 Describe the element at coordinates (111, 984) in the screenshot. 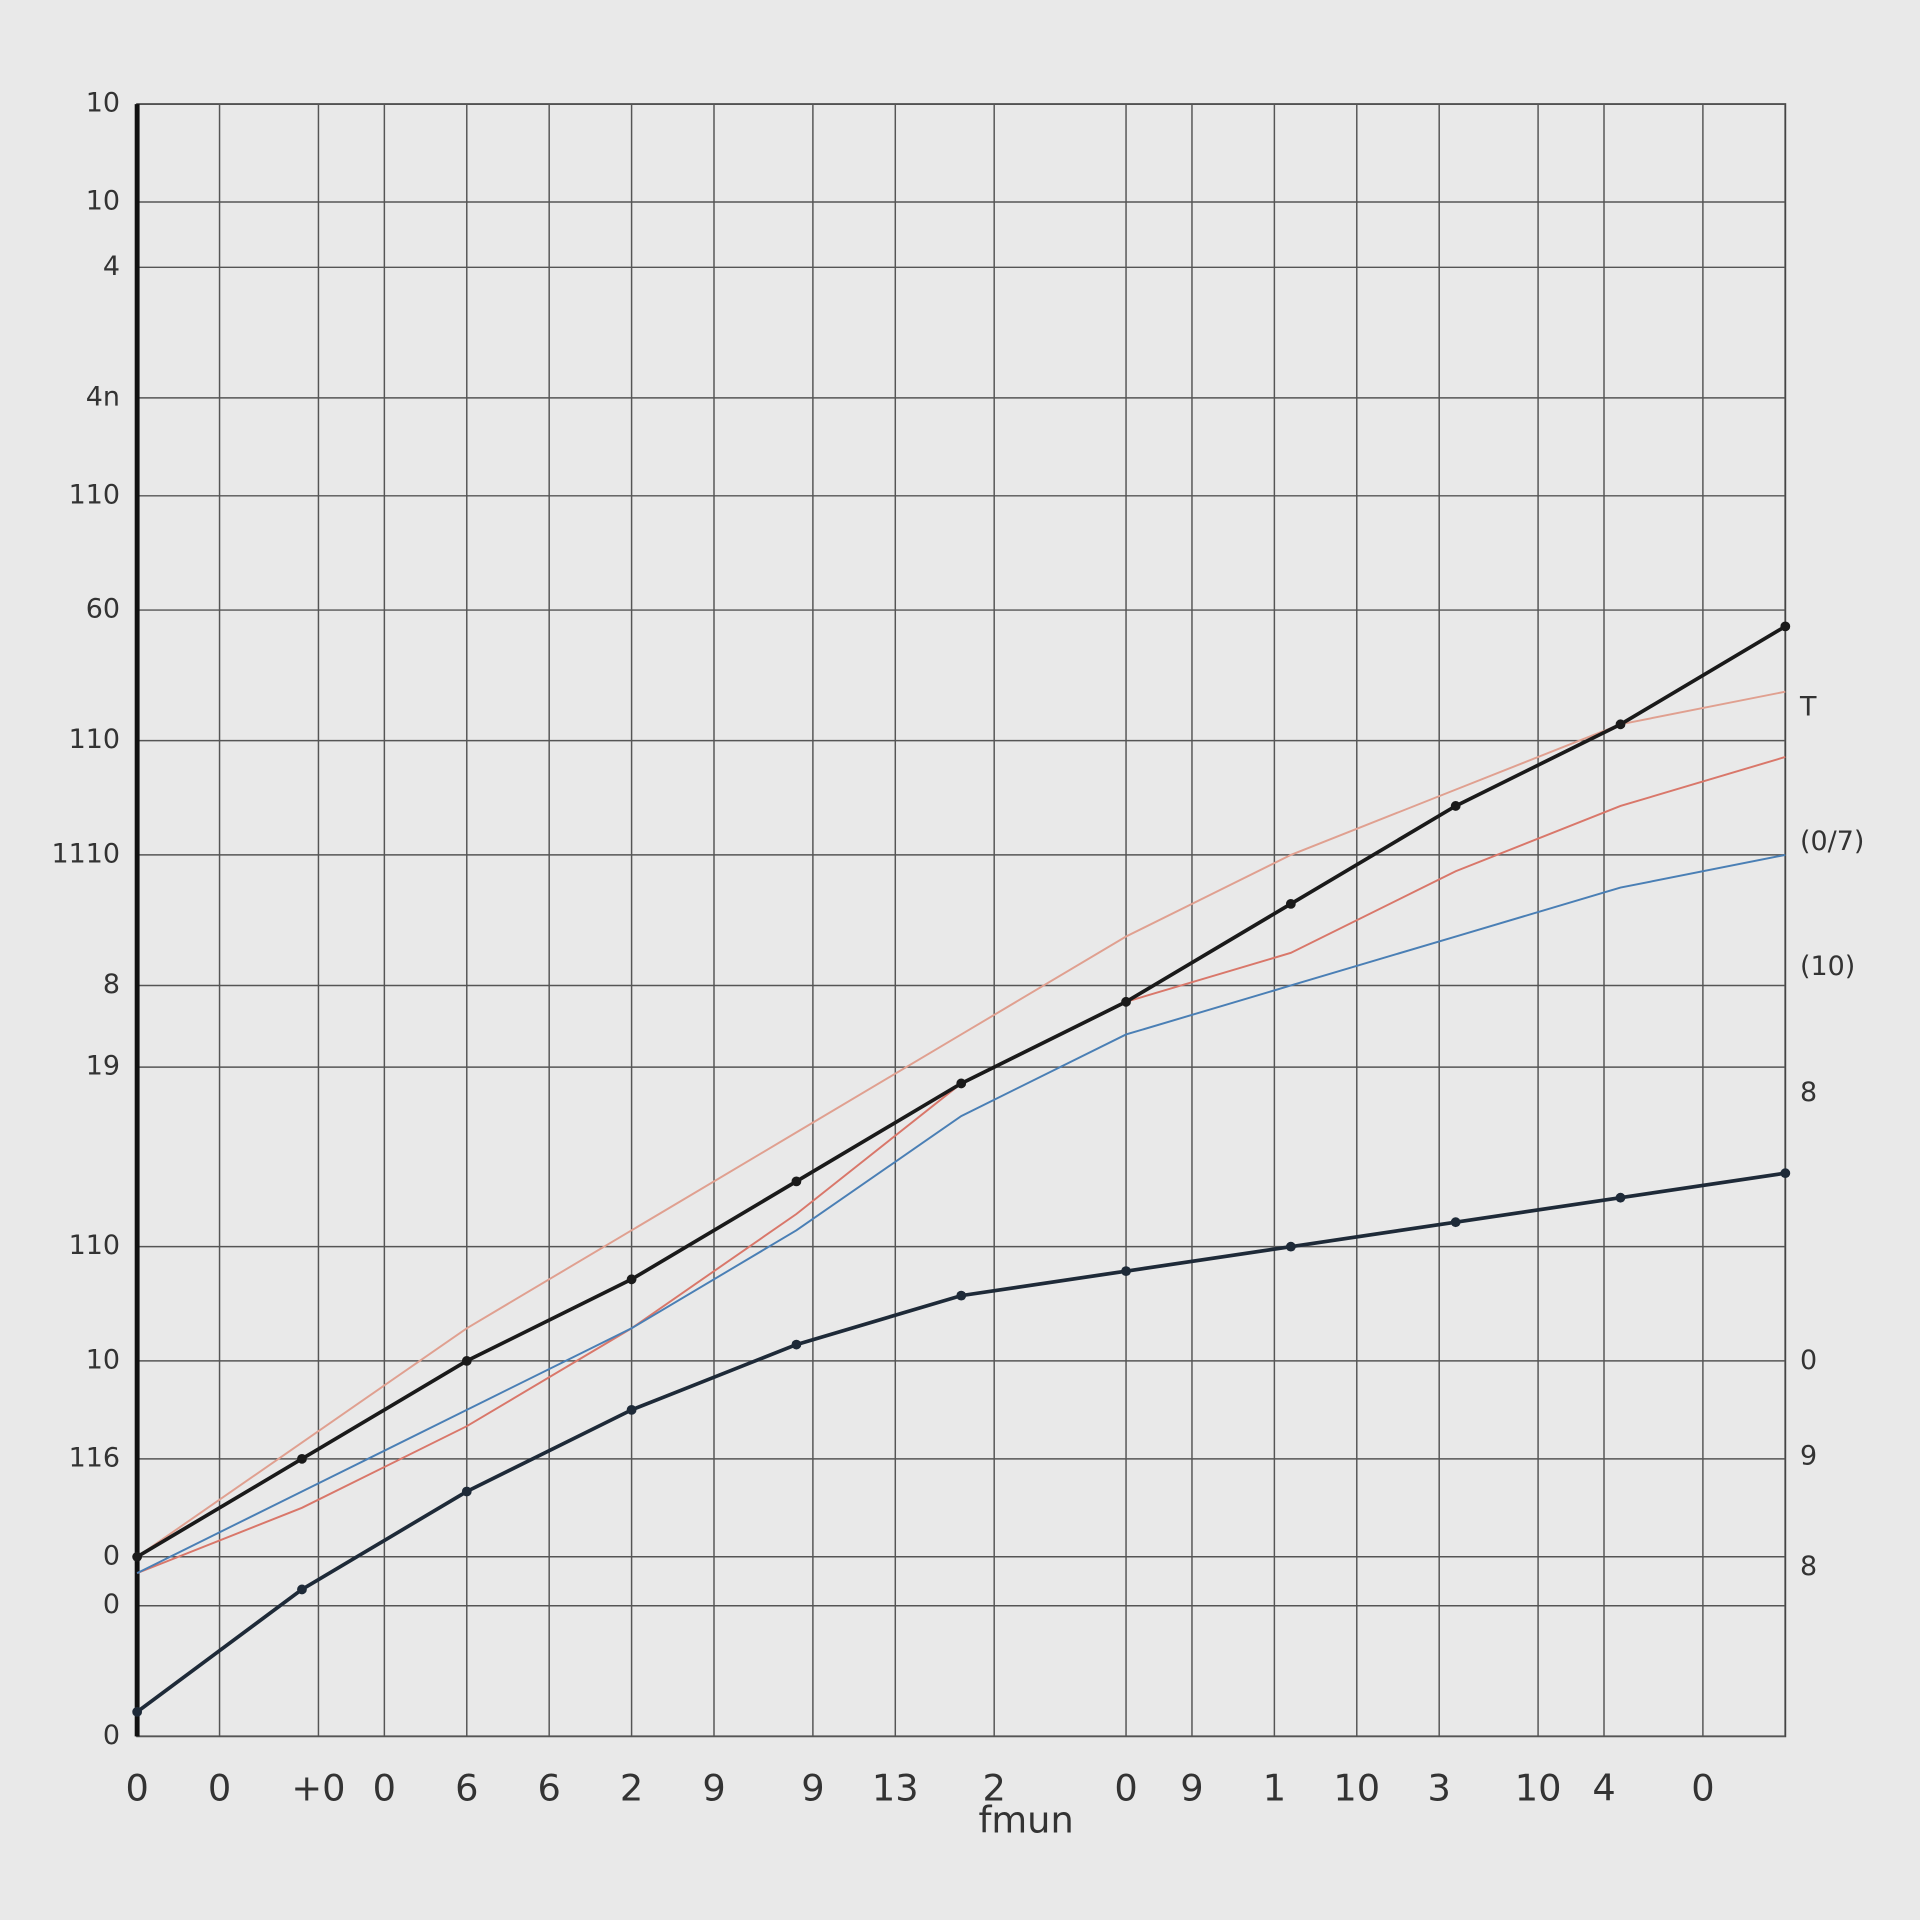

I see `y-tick-label: 8` at that location.